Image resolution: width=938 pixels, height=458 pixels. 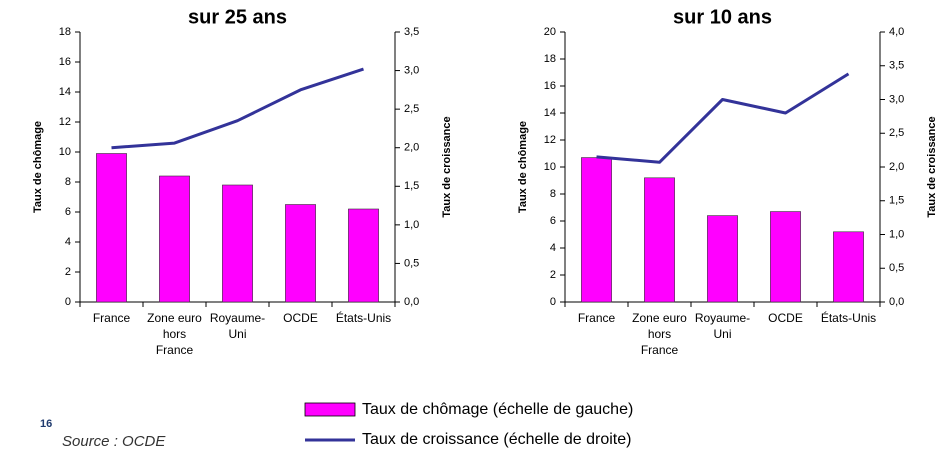 I want to click on source: Source : OCDE, so click(x=114, y=441).